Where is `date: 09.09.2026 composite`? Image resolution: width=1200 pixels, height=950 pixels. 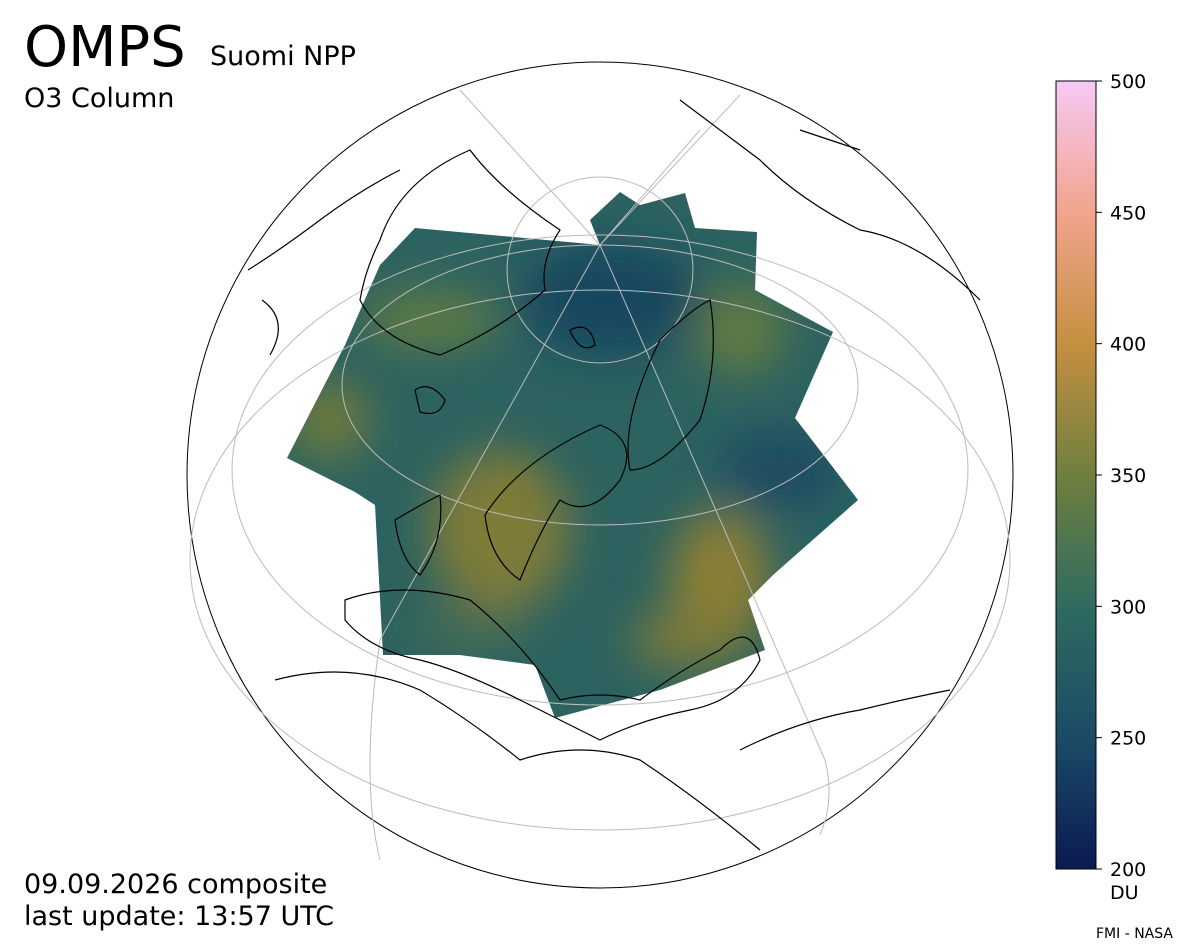
date: 09.09.2026 composite is located at coordinates (175, 884).